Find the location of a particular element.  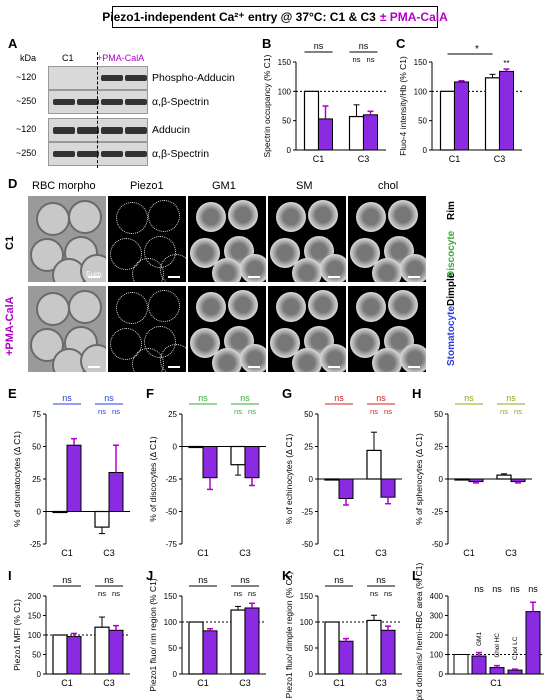

blot-row-3-kda: ~120 is located at coordinates (26, 129).